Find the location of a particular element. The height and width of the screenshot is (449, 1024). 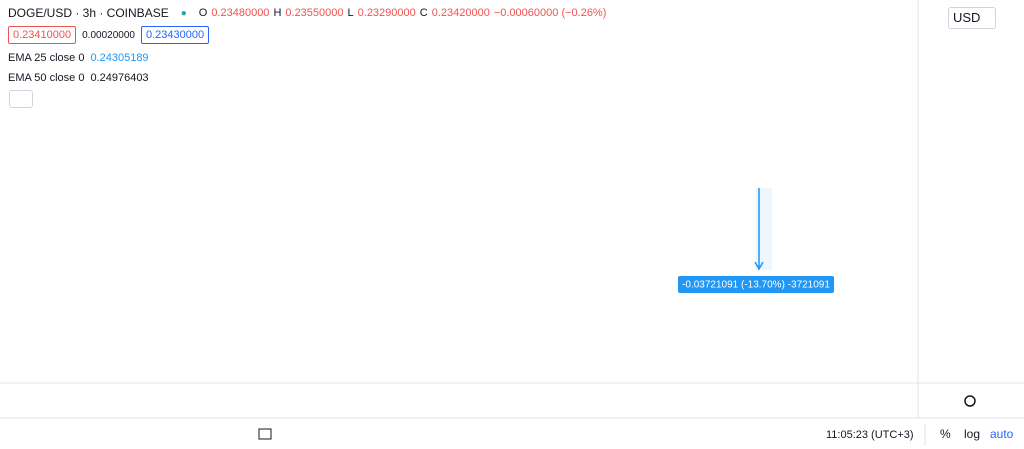

goto-date-icon is located at coordinates (265, 434).